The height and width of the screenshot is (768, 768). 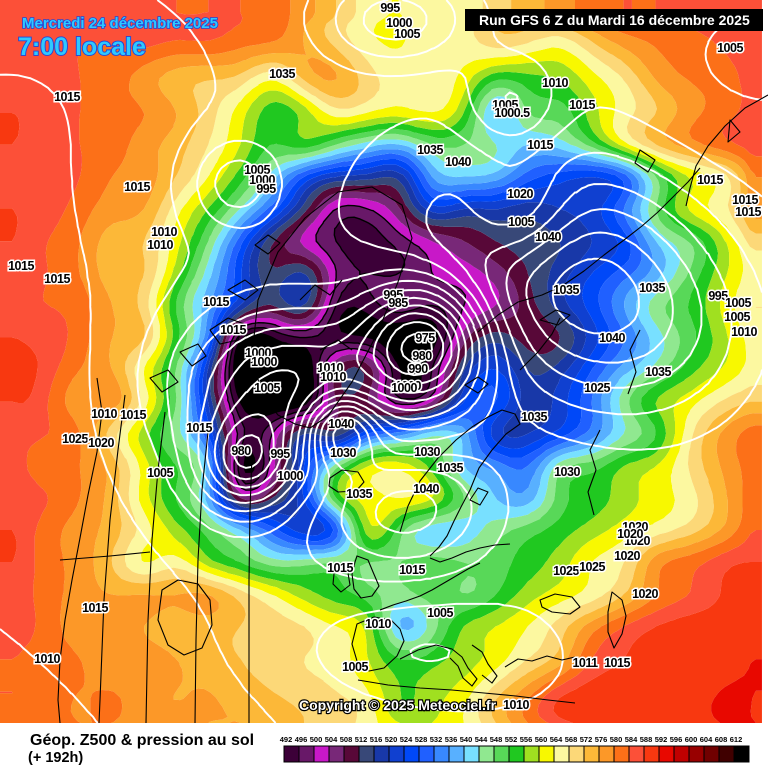 What do you see at coordinates (511, 739) in the screenshot?
I see `svg-text: 552` at bounding box center [511, 739].